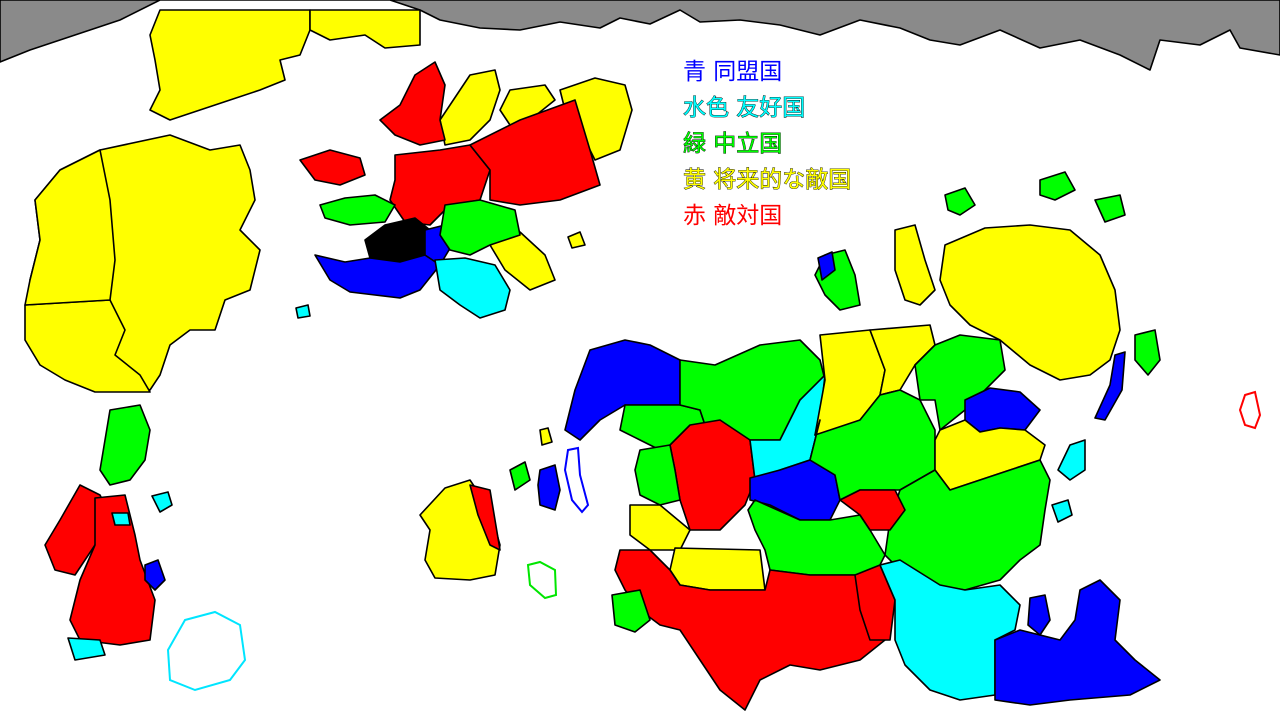 The image size is (1280, 720). Describe the element at coordinates (660, 527) in the screenshot. I see `region-se-yellow-left` at that location.